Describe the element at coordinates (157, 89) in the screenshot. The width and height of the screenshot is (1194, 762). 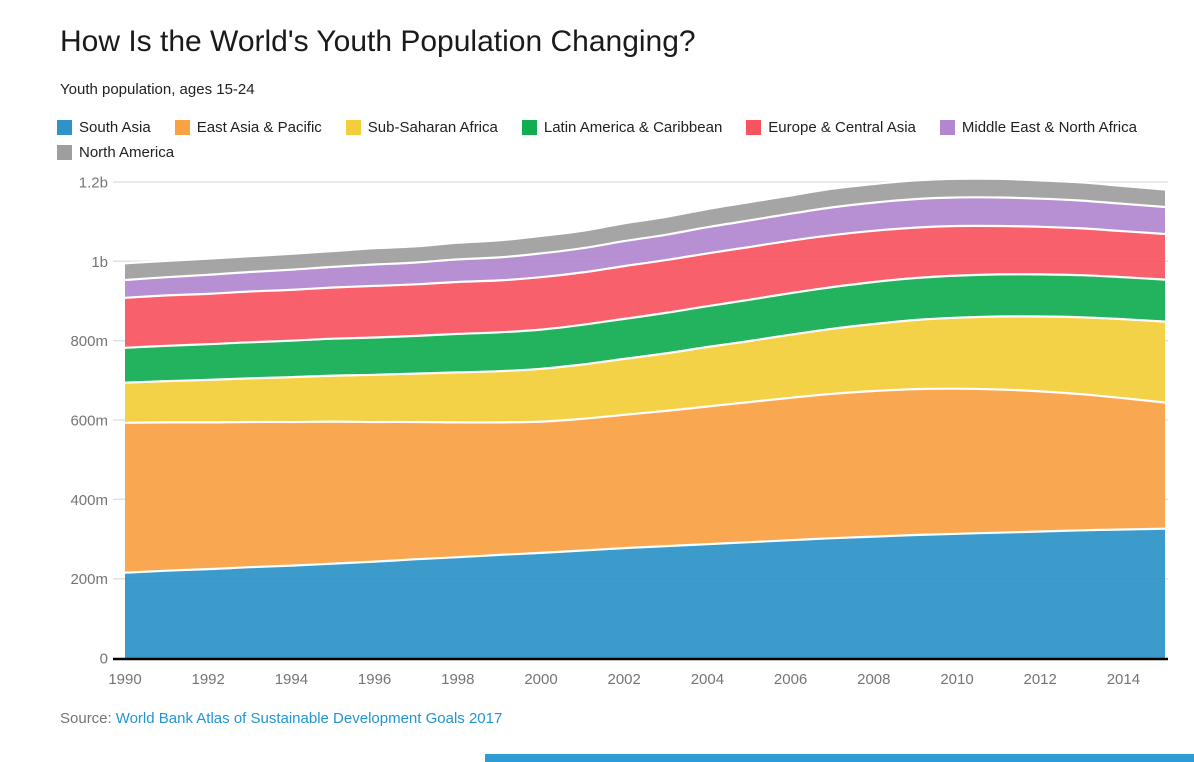
I see `chart-subtitle: Youth population, ages 15-24` at that location.